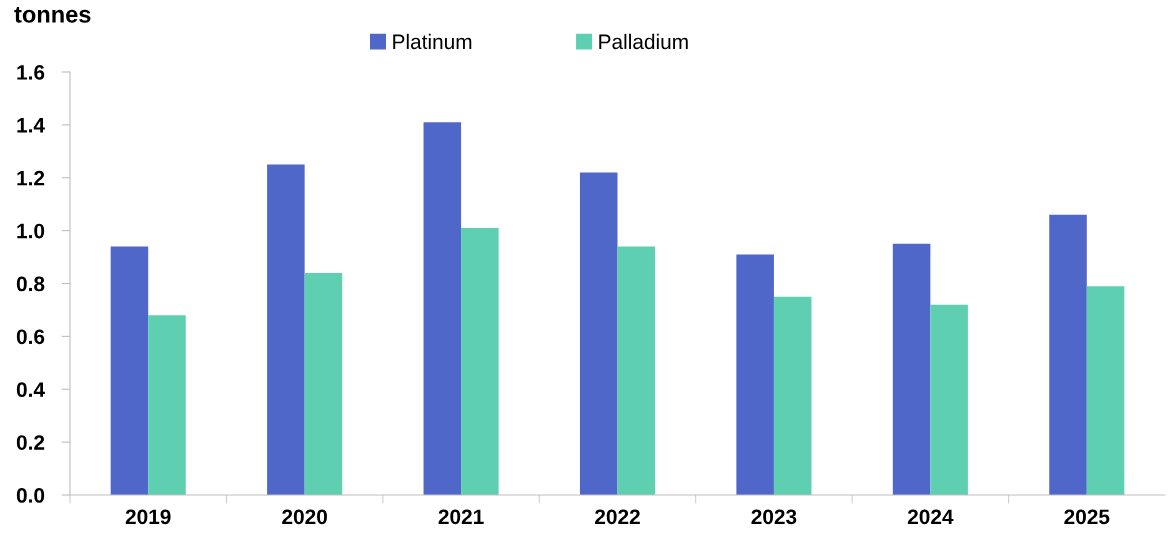 This screenshot has height=538, width=1170. Describe the element at coordinates (30, 337) in the screenshot. I see `y-tick-label: 0.6` at that location.